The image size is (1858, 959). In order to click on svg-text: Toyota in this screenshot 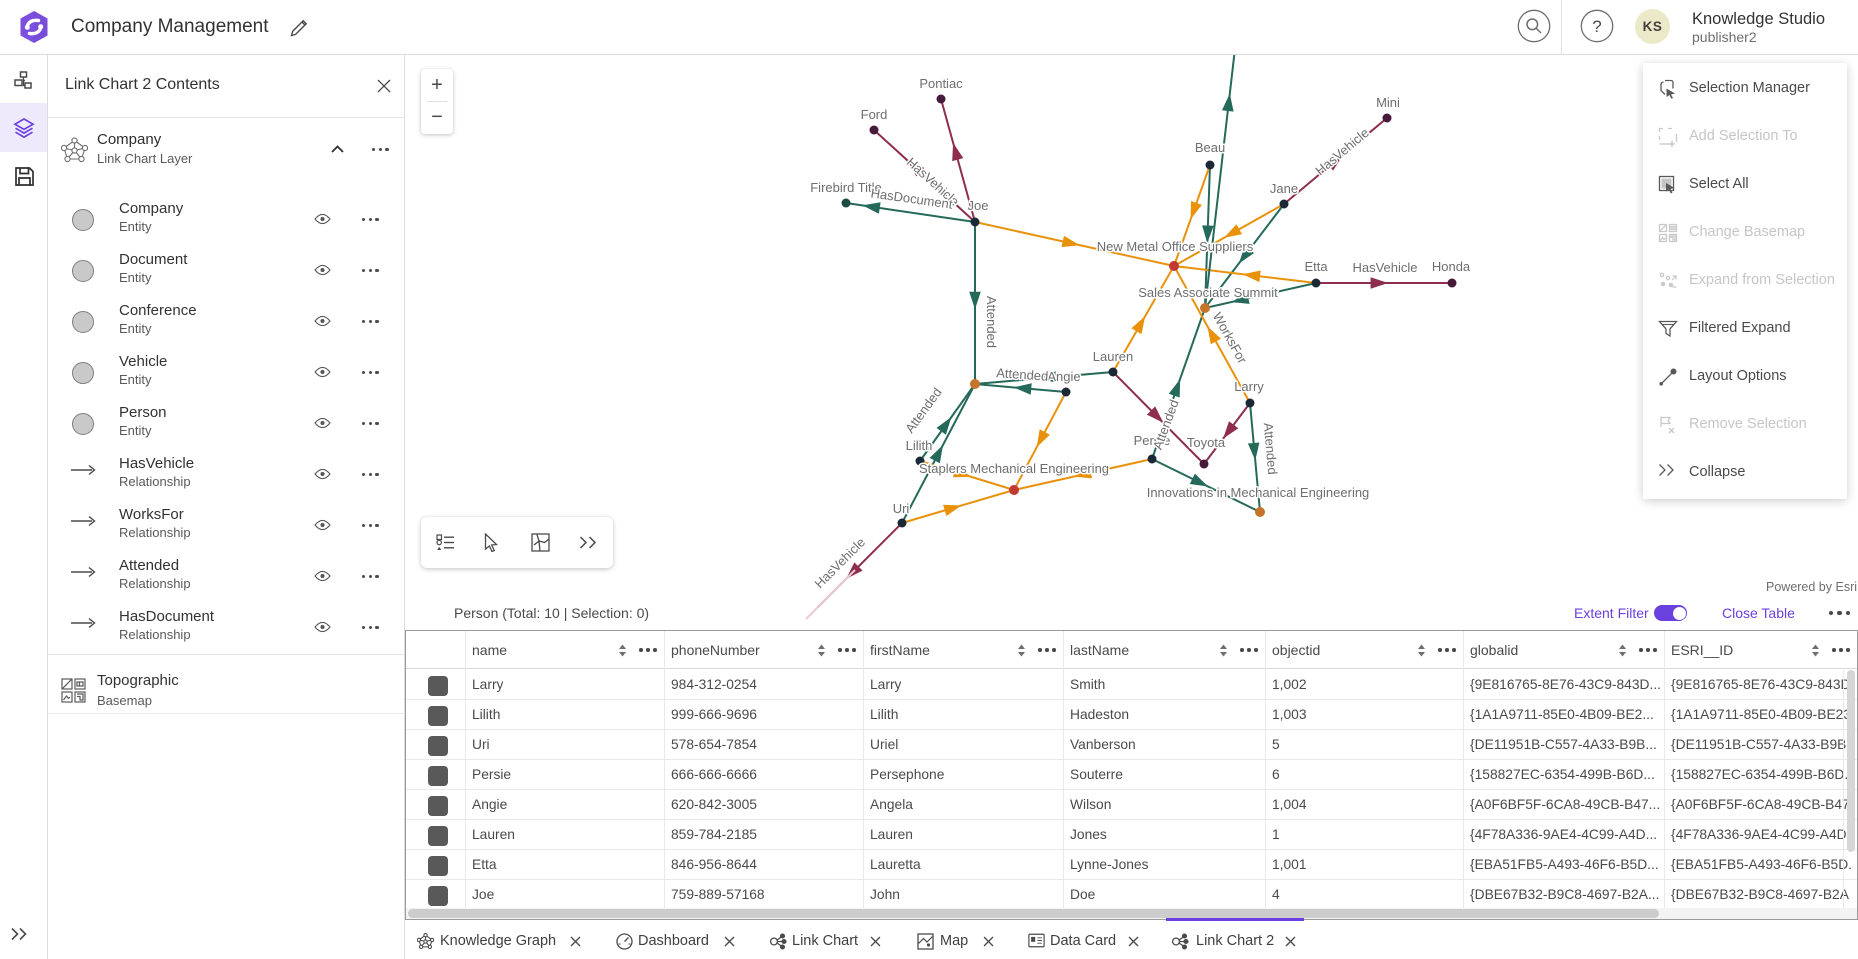, I will do `click(1206, 442)`.